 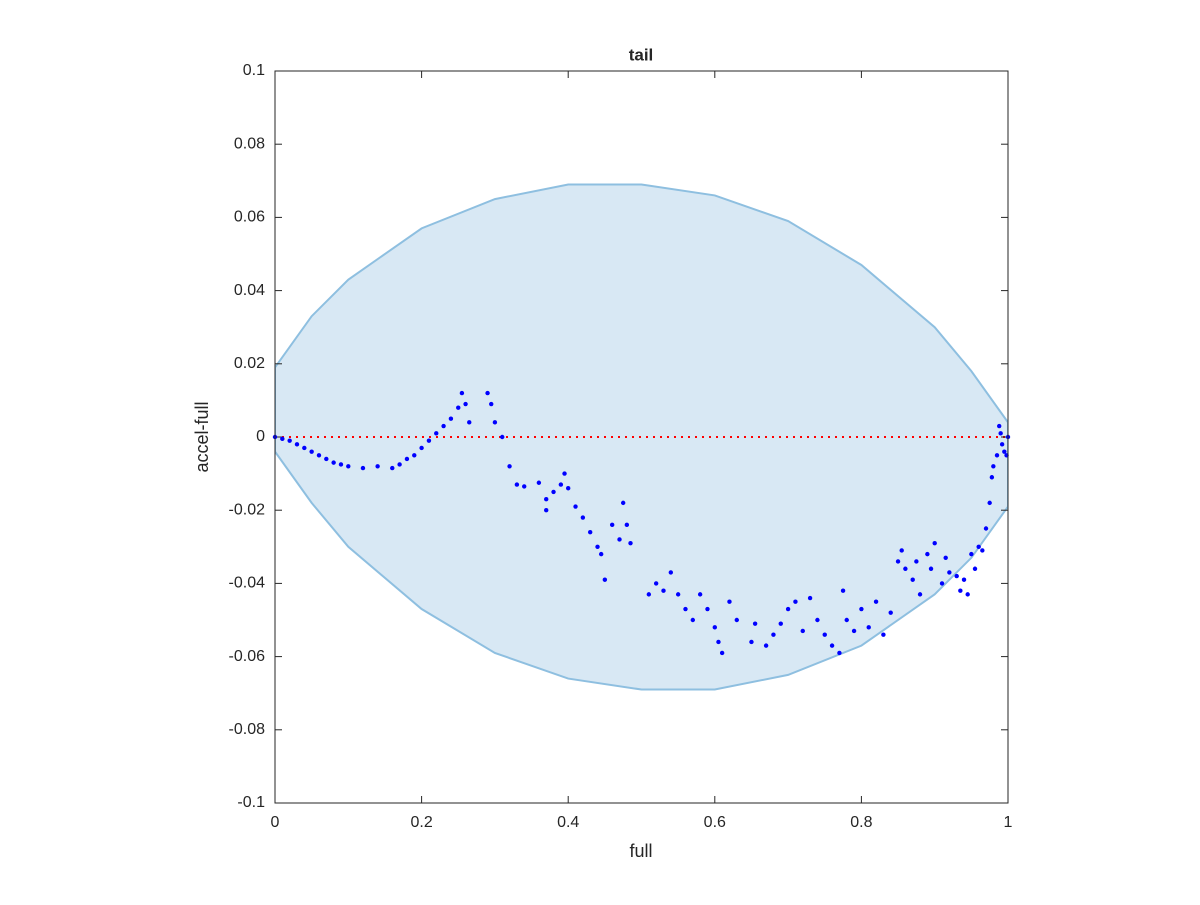 I want to click on x-tick-label: 0.6, so click(x=715, y=822).